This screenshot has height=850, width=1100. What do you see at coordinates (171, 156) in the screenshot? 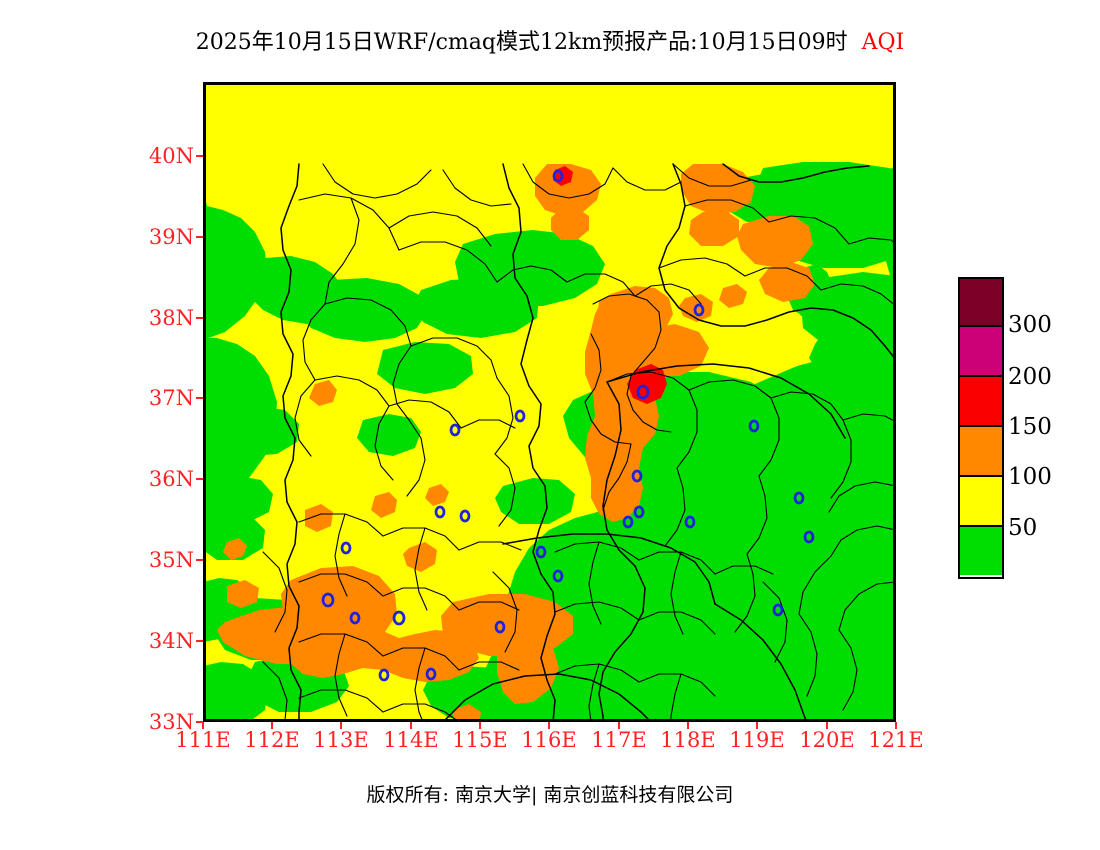
I see `y-axis-label: 40N` at bounding box center [171, 156].